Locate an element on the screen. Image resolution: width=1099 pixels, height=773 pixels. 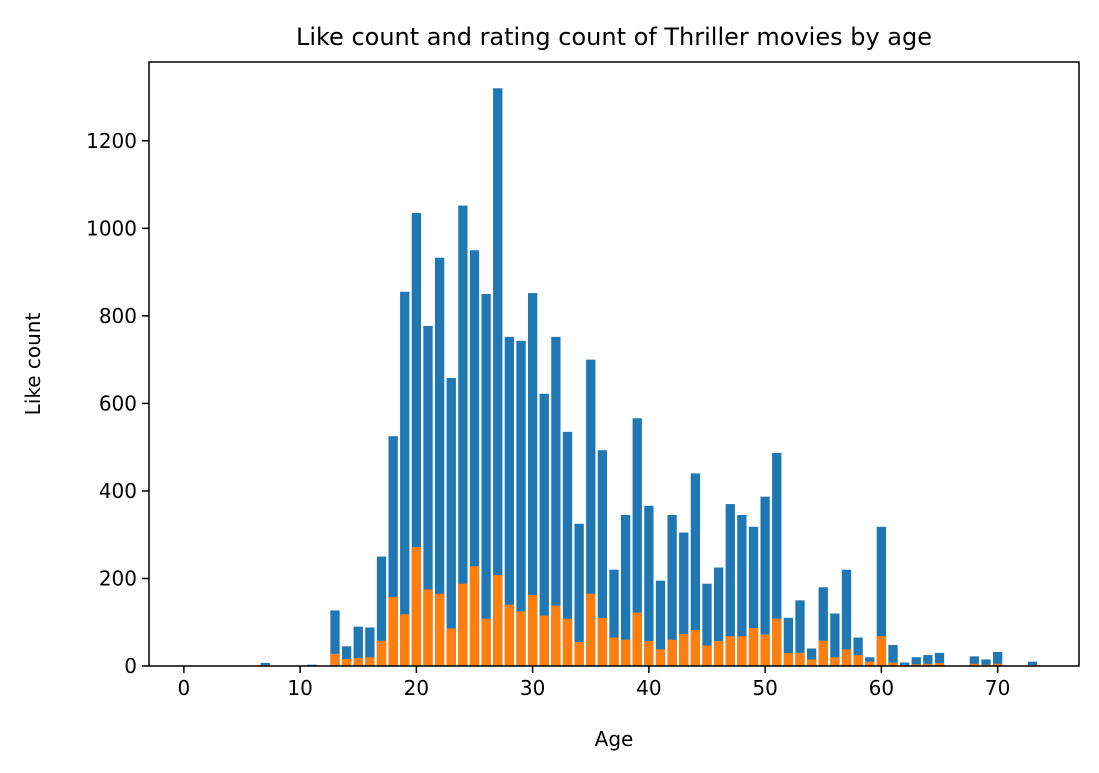
y-tick-label: 200 is located at coordinates (118, 578).